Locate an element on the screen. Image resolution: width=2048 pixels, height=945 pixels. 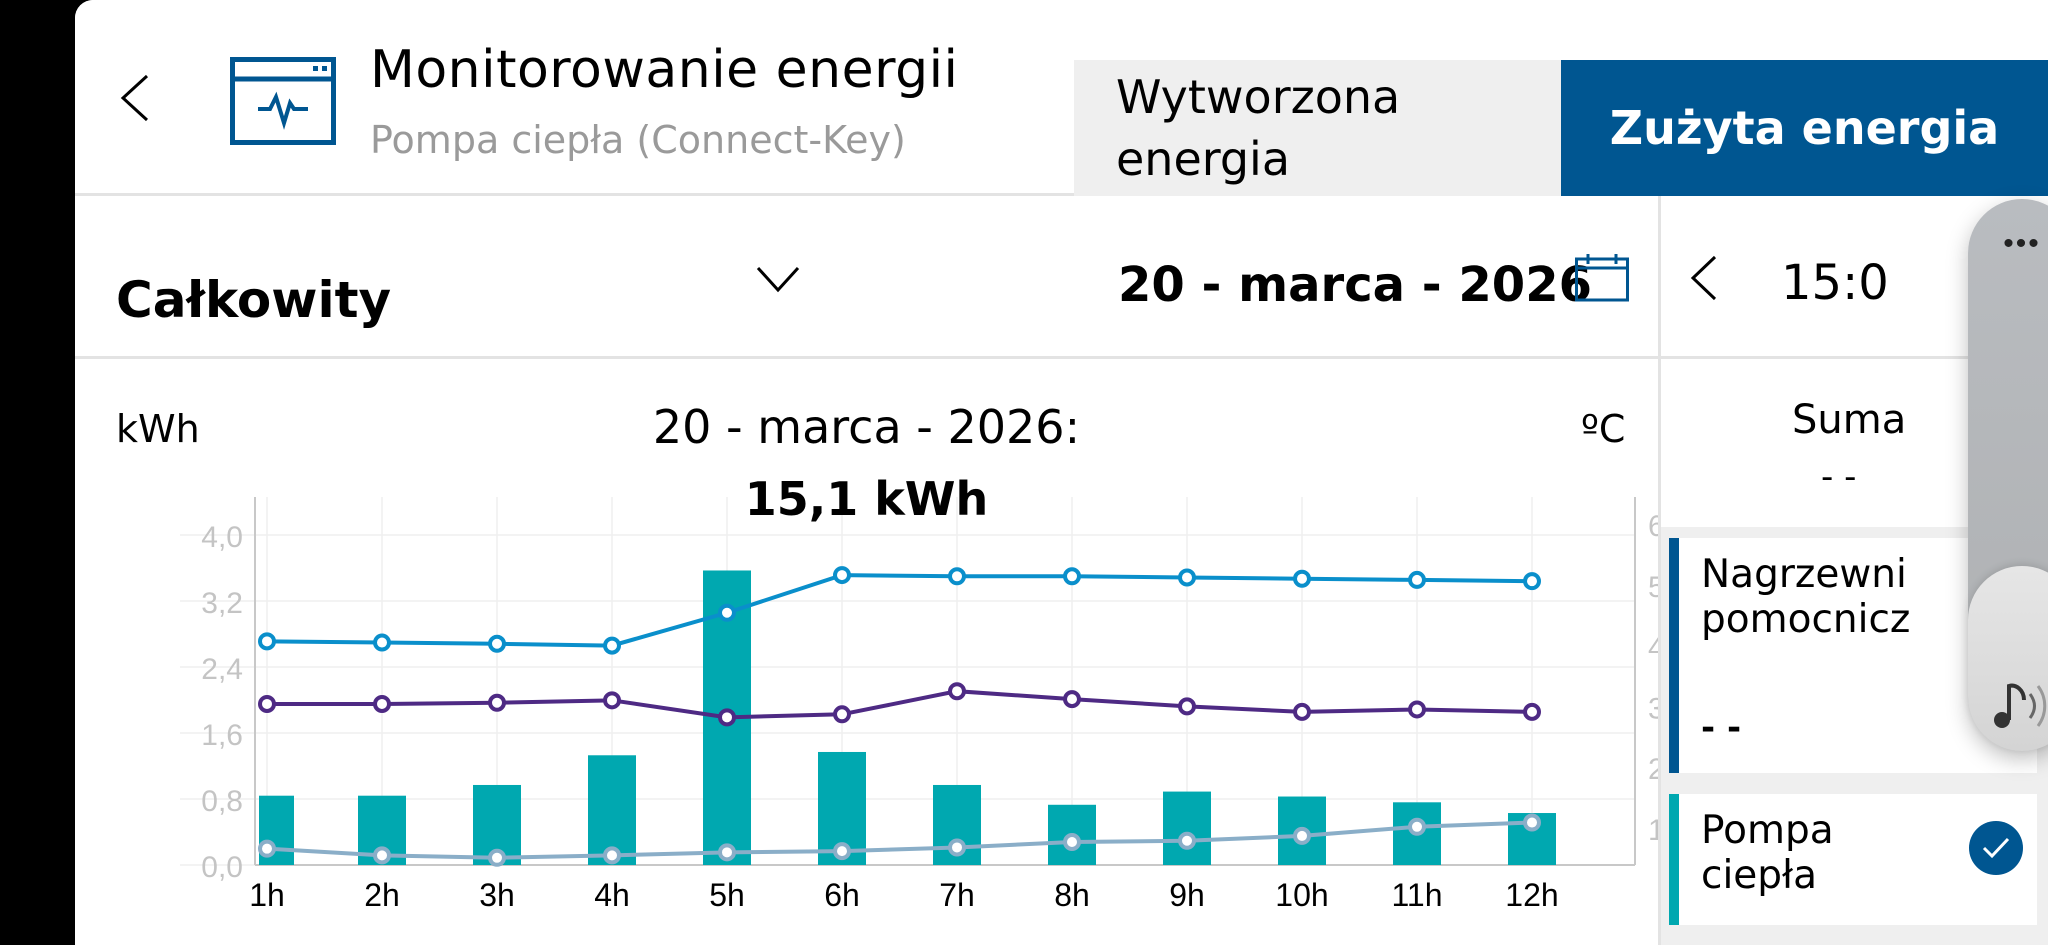
consumer-name: Nagrzewni pomocnicz is located at coordinates (1806, 597).